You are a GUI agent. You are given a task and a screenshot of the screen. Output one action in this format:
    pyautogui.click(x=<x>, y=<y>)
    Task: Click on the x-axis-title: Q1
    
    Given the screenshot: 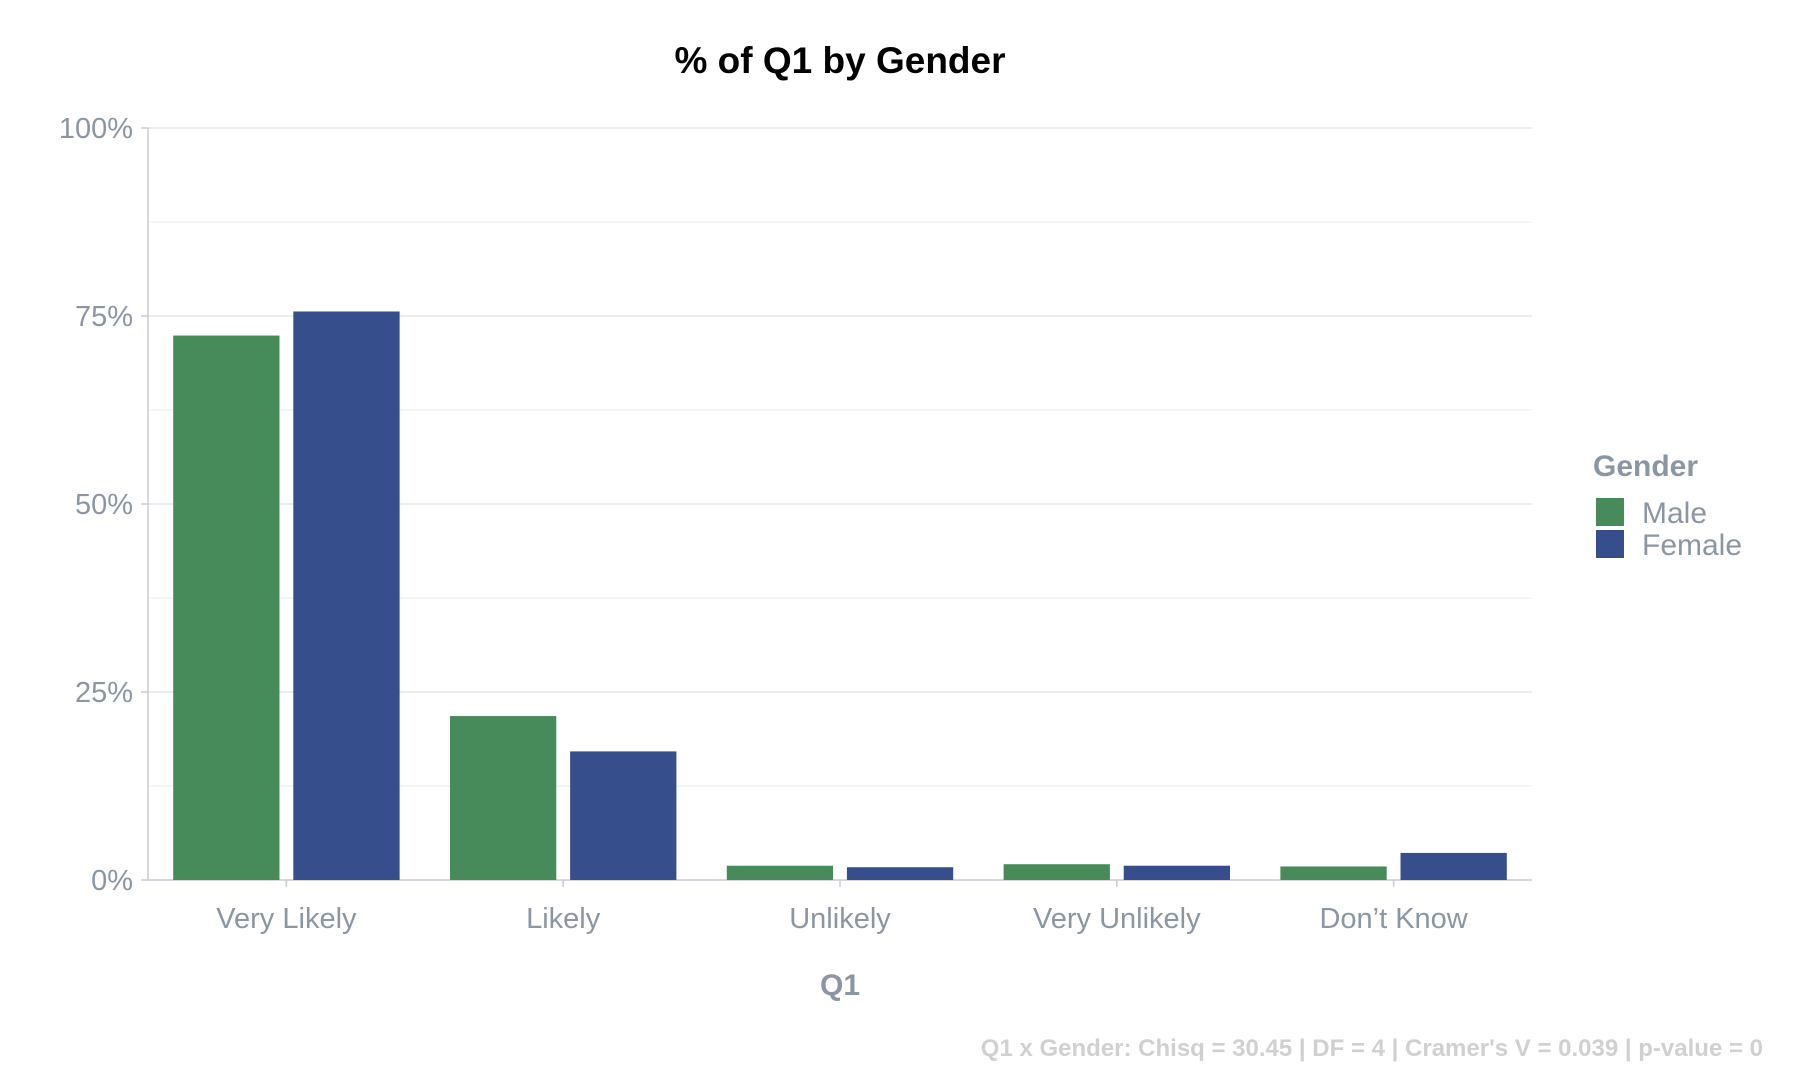 What is the action you would take?
    pyautogui.click(x=840, y=985)
    